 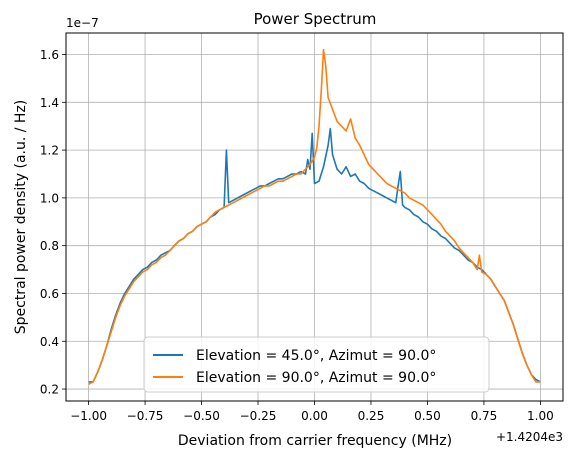 I want to click on x-offset-label: +1.4204e3, so click(x=529, y=437).